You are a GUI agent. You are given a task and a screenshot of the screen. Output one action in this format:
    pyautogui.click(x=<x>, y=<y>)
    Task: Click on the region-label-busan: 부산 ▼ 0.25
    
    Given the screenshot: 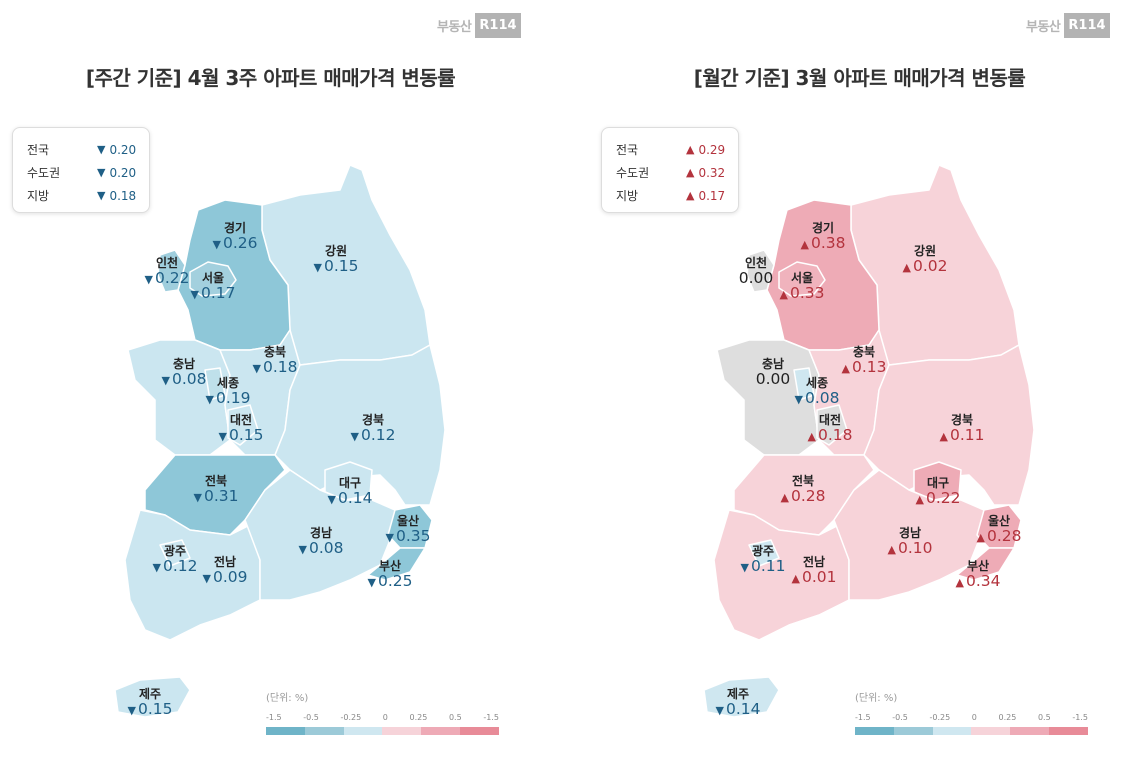 What is the action you would take?
    pyautogui.click(x=390, y=574)
    